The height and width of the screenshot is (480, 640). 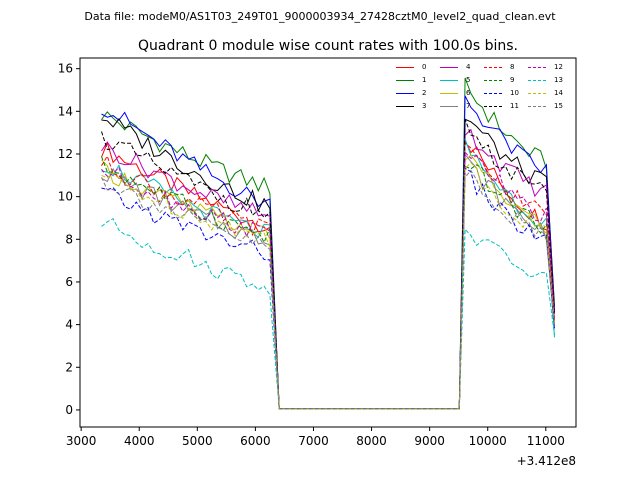 What do you see at coordinates (482, 90) in the screenshot?
I see `legend: 0 1 2 3 4 5 6 7 8 9 10 11 12 13 14 15` at bounding box center [482, 90].